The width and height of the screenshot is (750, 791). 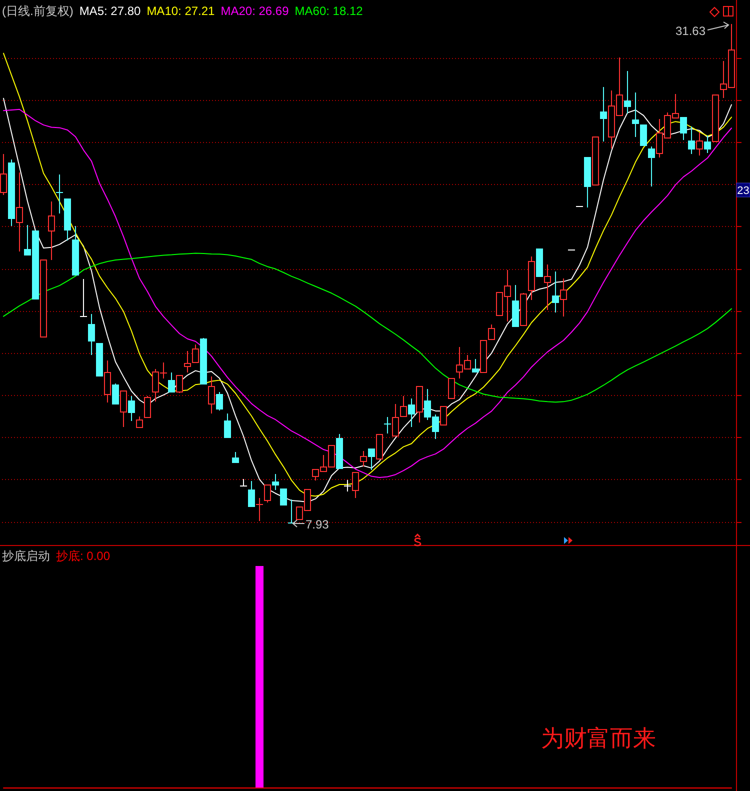 What do you see at coordinates (318, 525) in the screenshot?
I see `annotation: 7.93` at bounding box center [318, 525].